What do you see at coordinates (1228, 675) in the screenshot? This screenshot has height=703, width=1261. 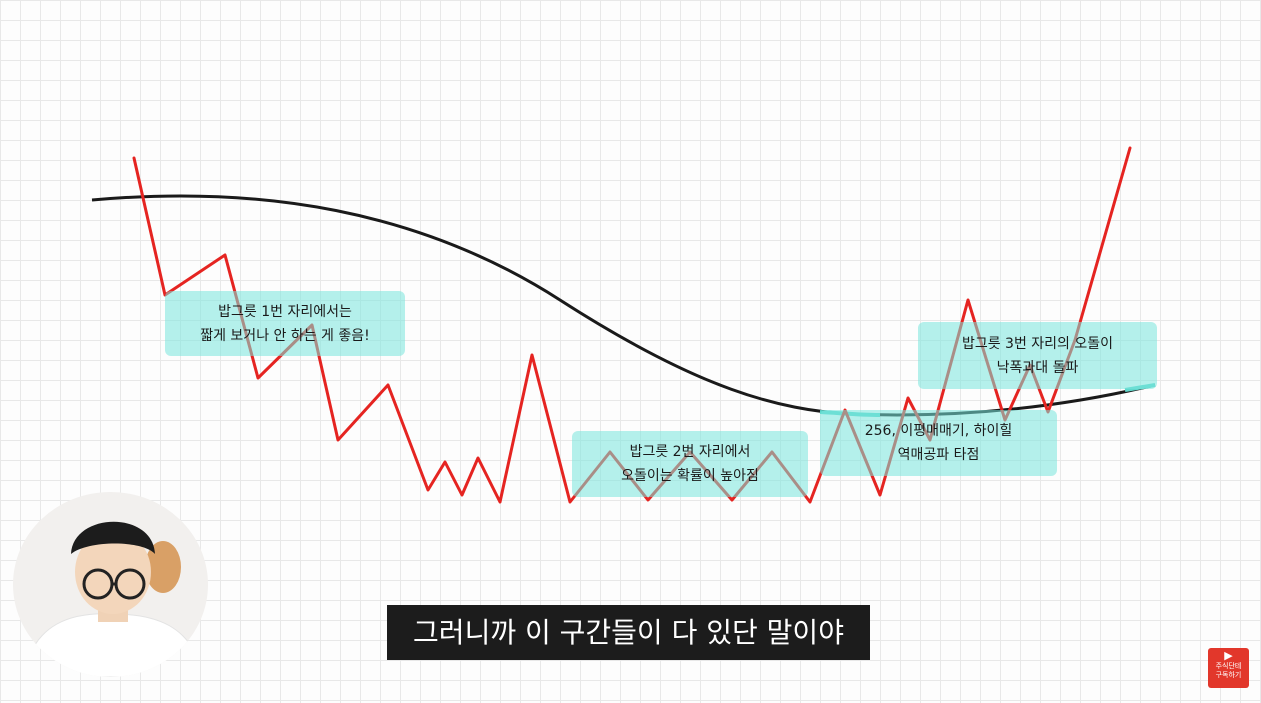 I see `subscribe-badge-line2: 구독하기` at bounding box center [1228, 675].